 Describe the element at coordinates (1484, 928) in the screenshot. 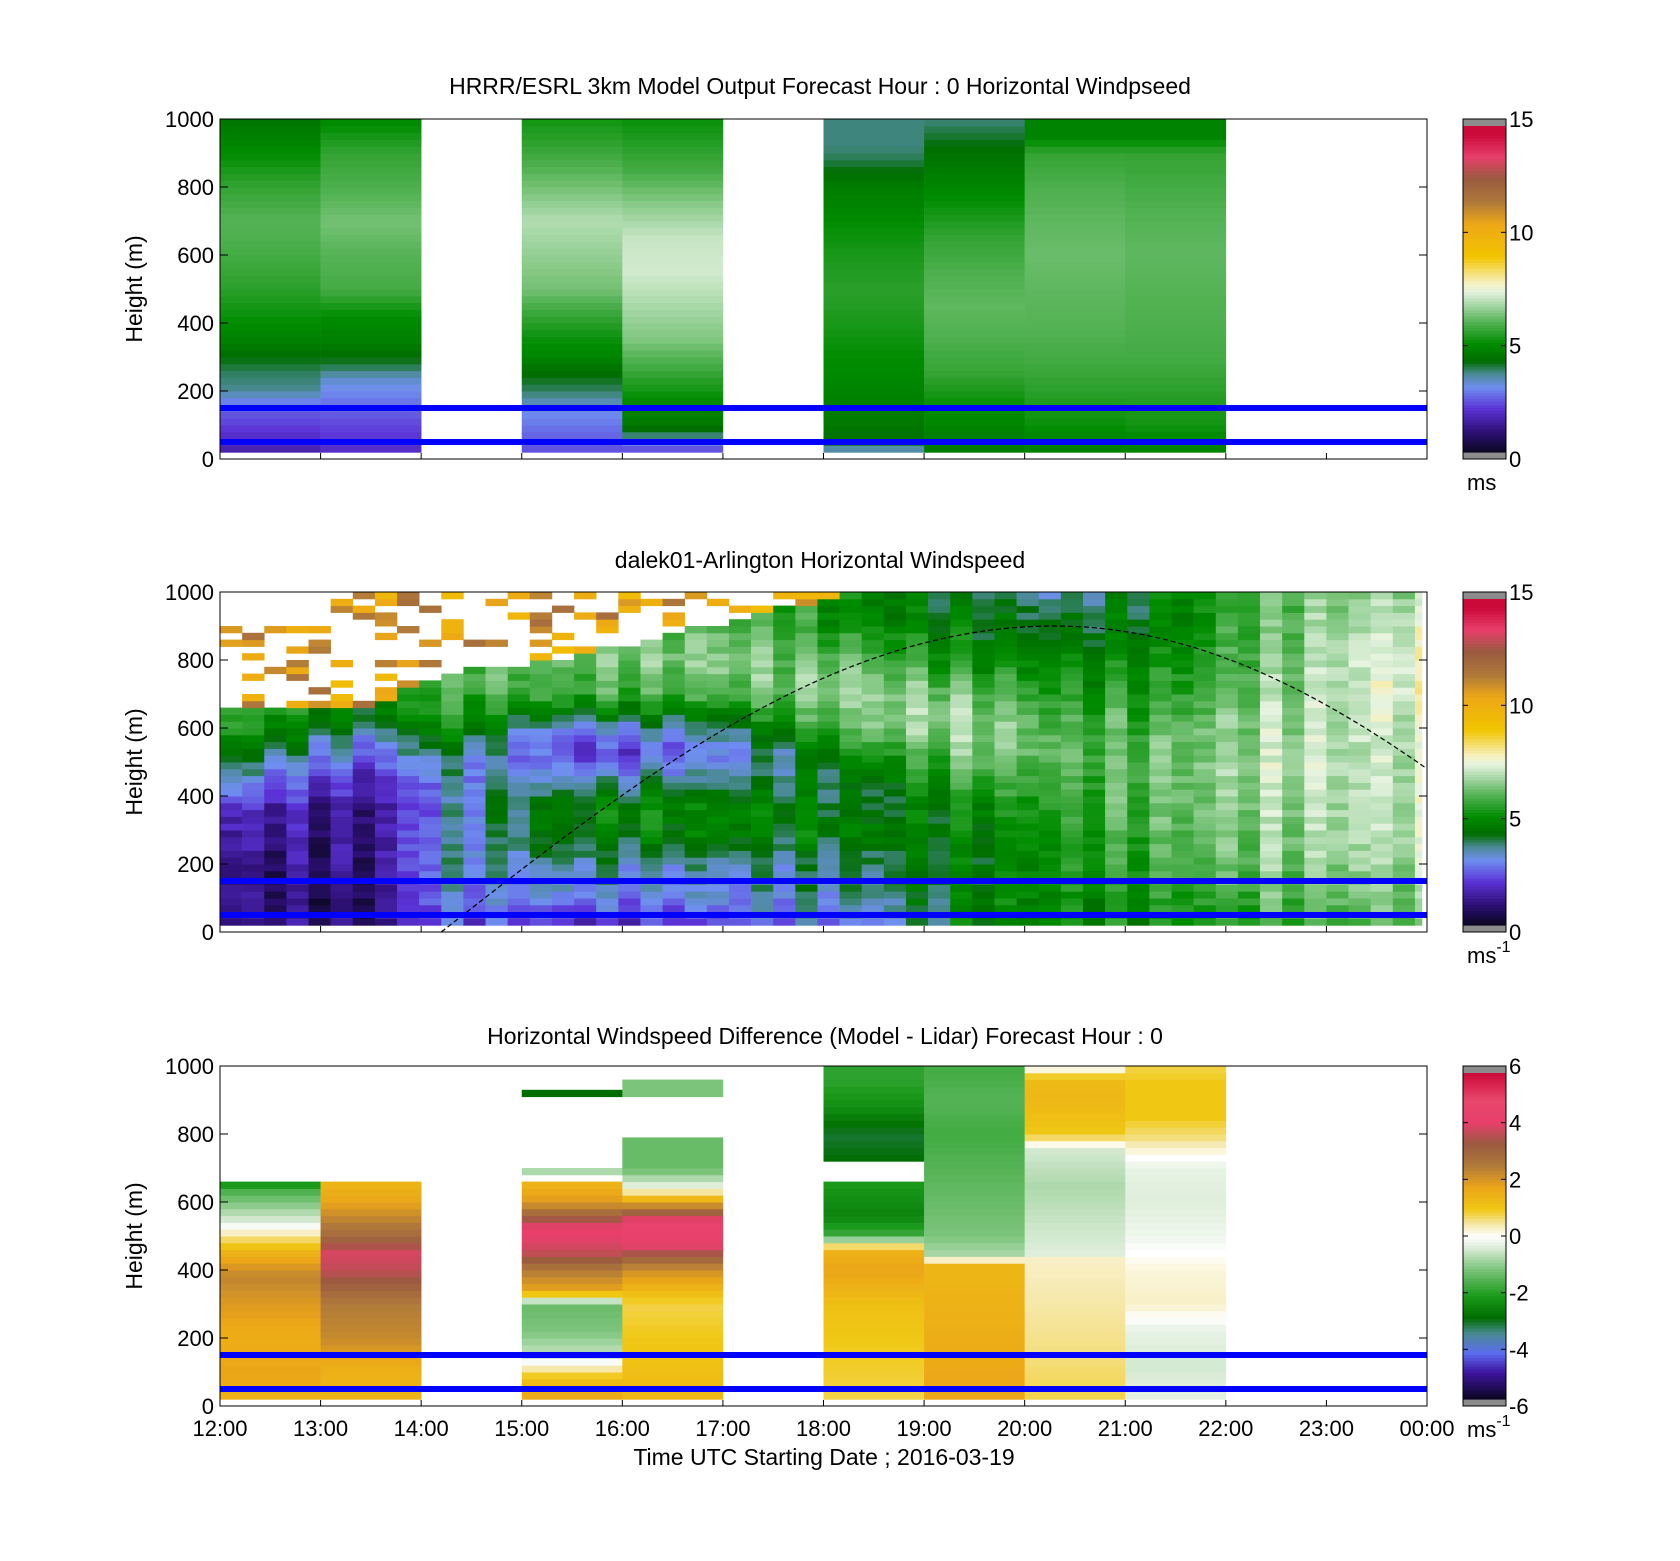

I see `colorbar-cap` at that location.